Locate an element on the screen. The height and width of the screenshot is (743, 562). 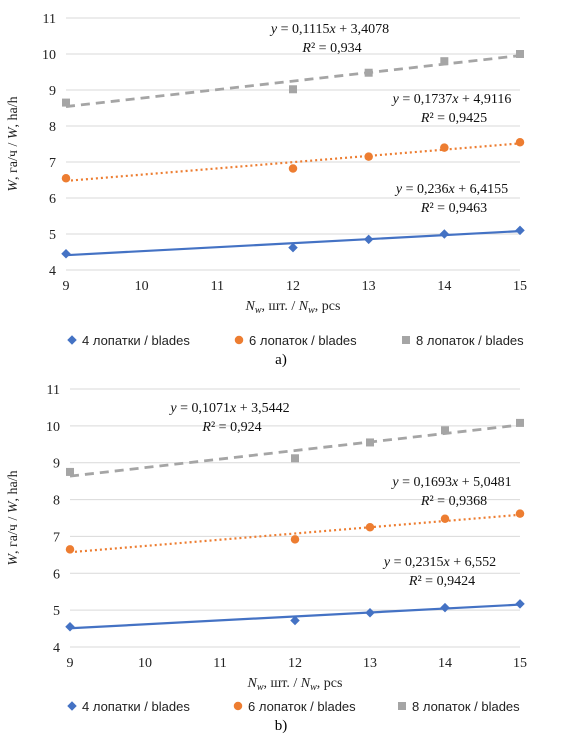
caption-a: a) is located at coordinates (281, 360).